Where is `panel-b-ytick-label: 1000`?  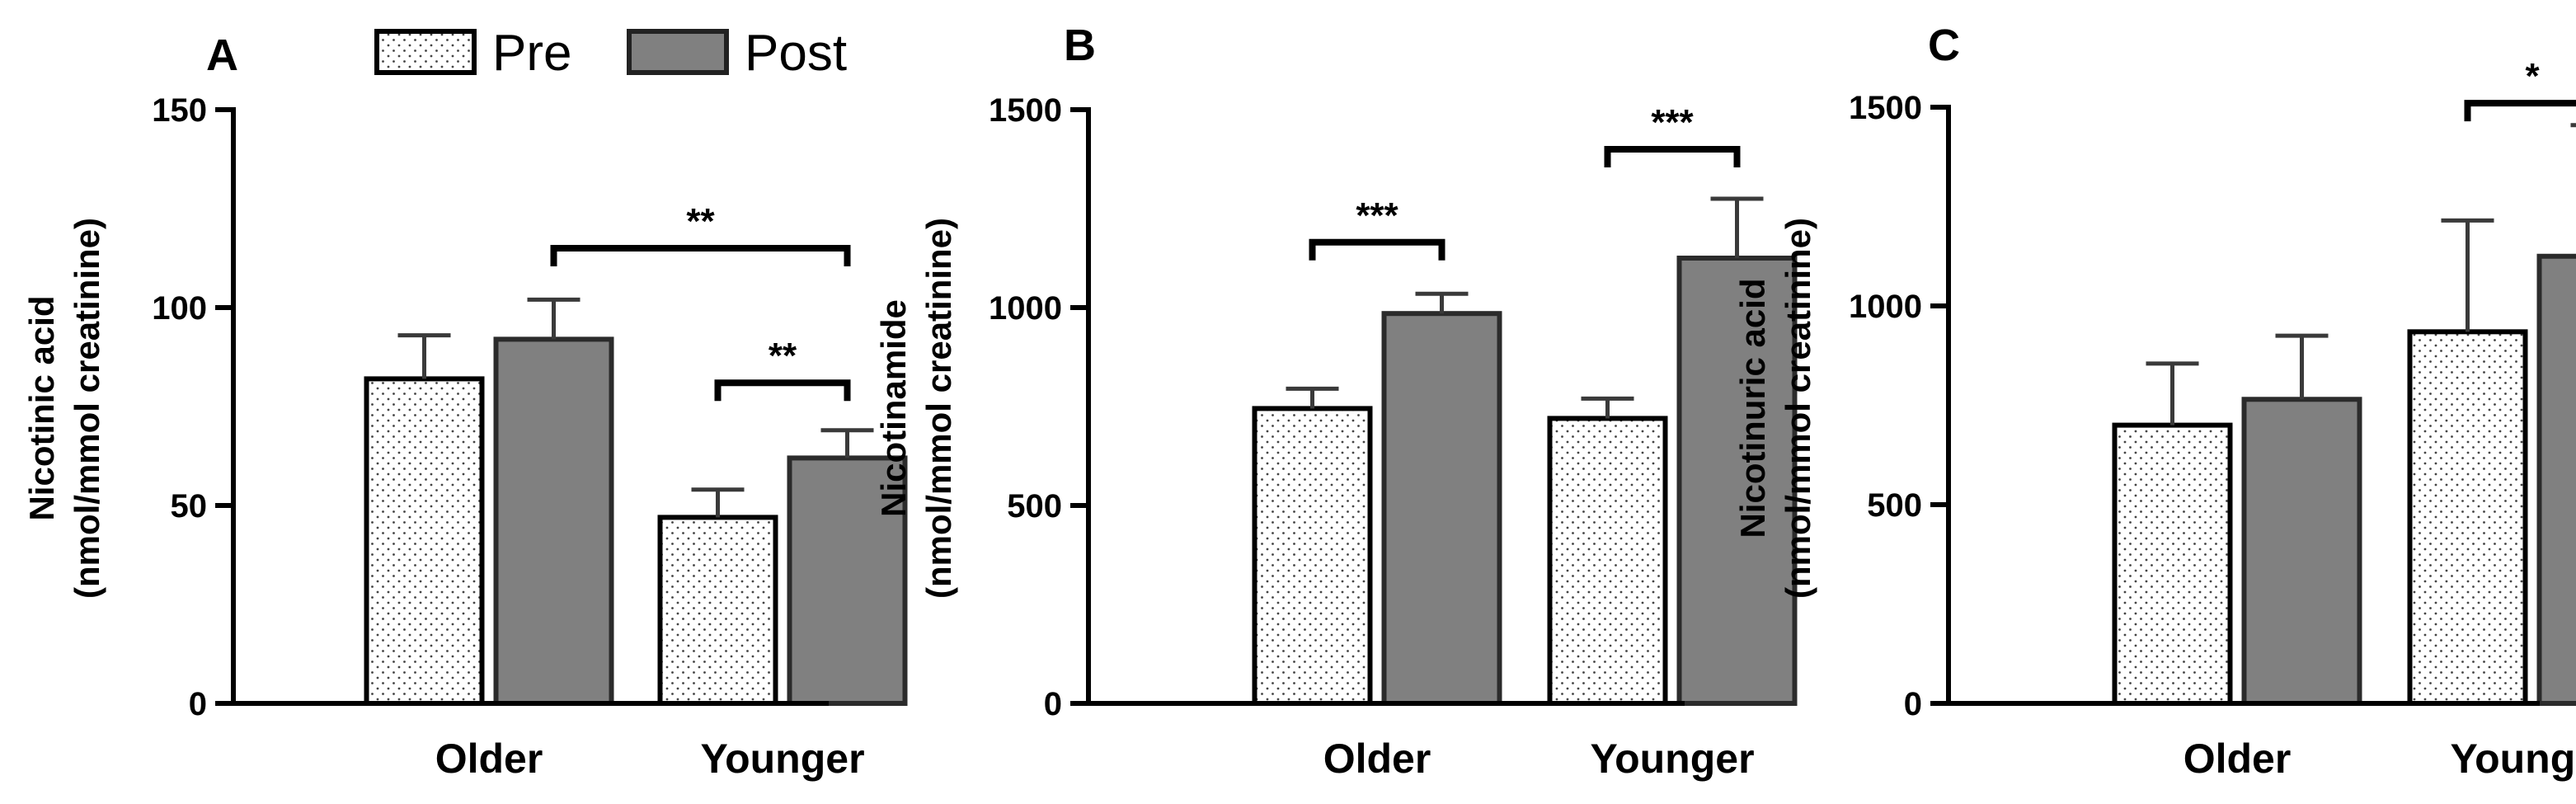
panel-b-ytick-label: 1000 is located at coordinates (1025, 308).